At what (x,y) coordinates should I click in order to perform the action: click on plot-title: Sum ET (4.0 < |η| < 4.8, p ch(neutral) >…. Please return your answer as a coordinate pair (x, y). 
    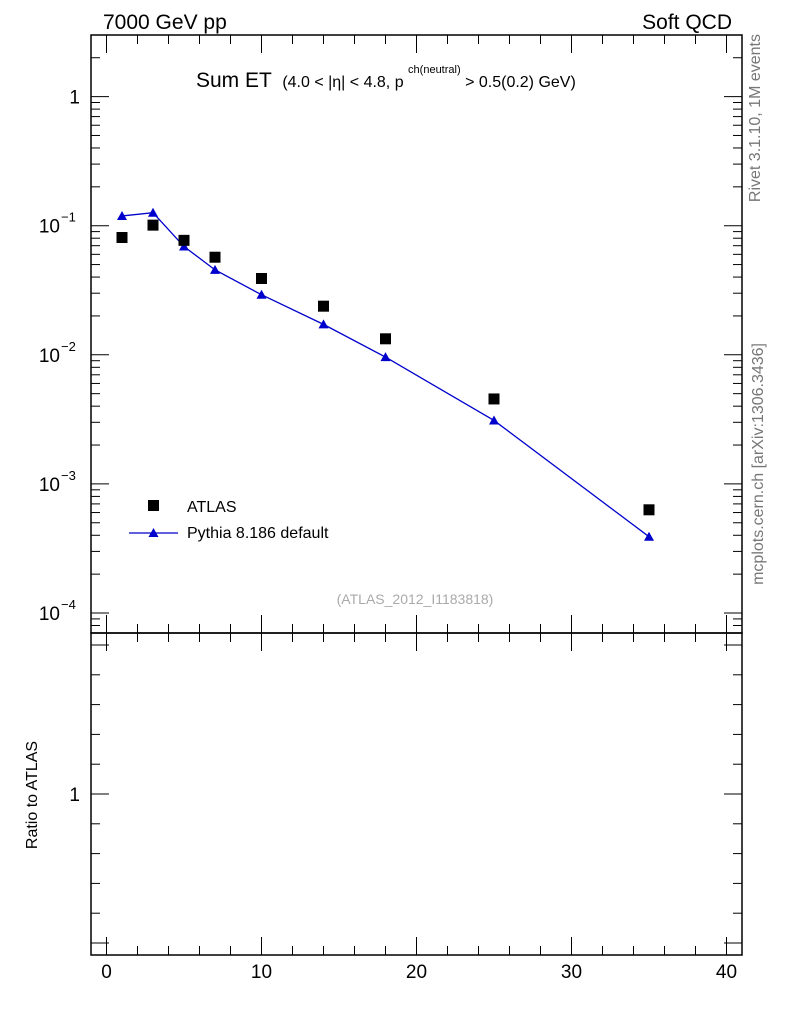
    Looking at the image, I should click on (386, 76).